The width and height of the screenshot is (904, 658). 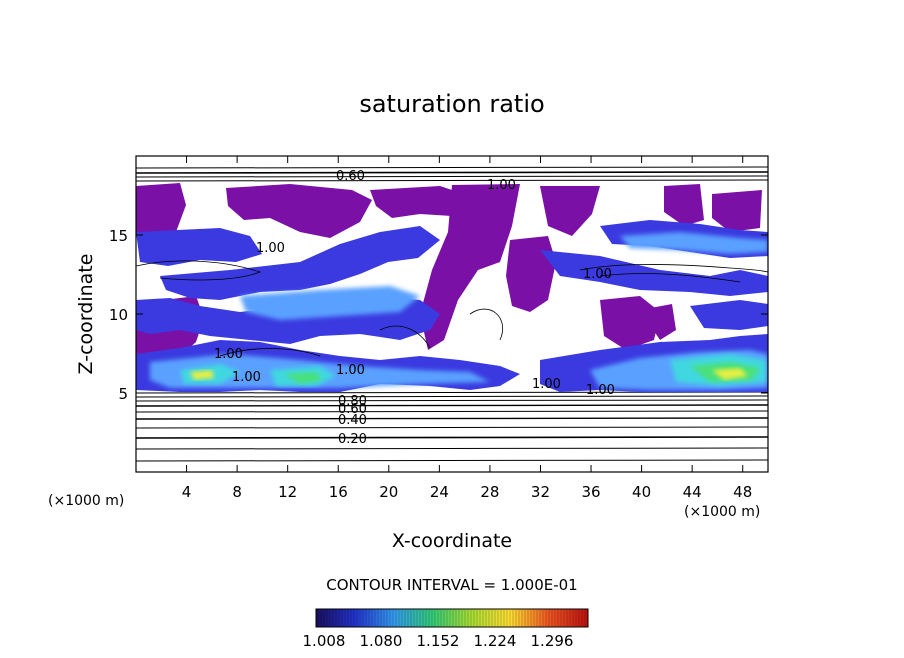 I want to click on colorbar-stripes, so click(x=451, y=618).